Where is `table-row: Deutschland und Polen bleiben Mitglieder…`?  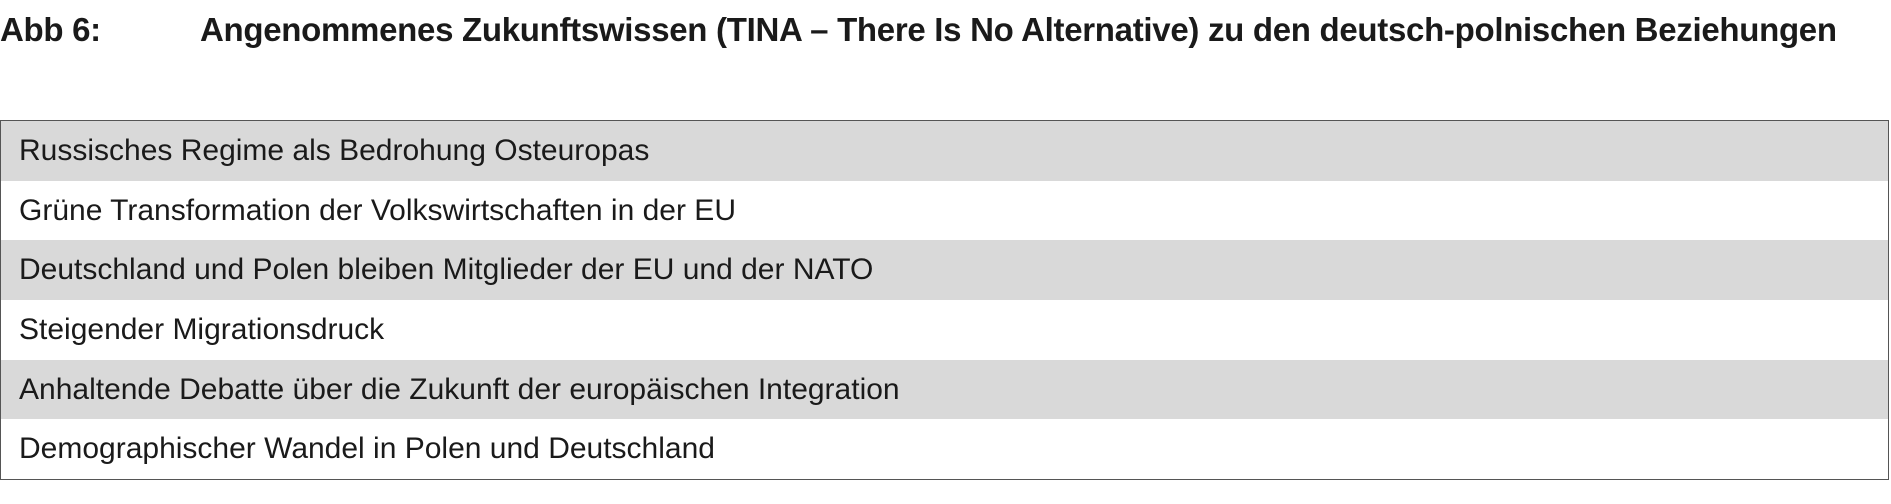
table-row: Deutschland und Polen bleiben Mitglieder… is located at coordinates (944, 270).